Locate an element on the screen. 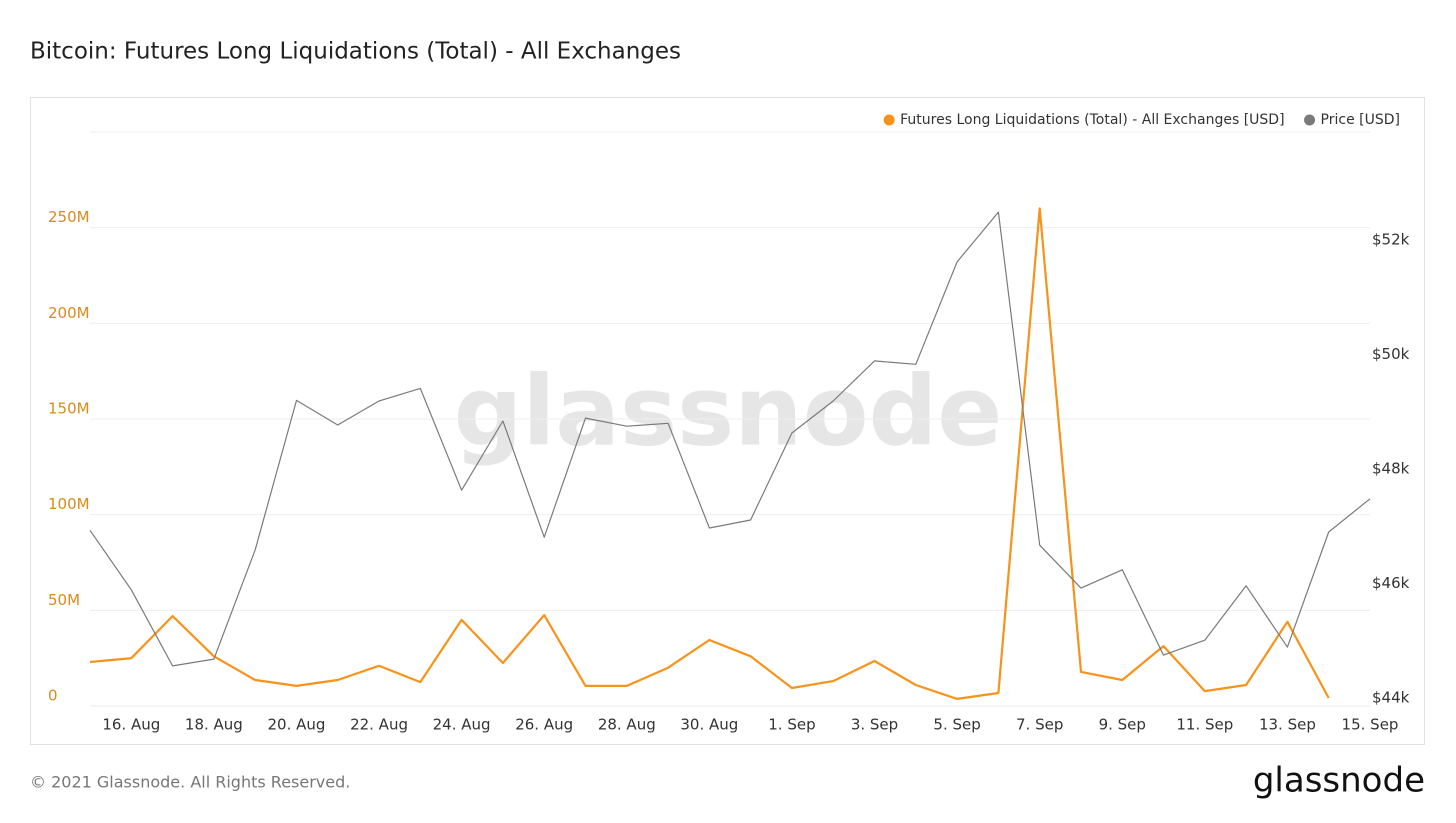  y2-tick-label: $50k is located at coordinates (1391, 354).